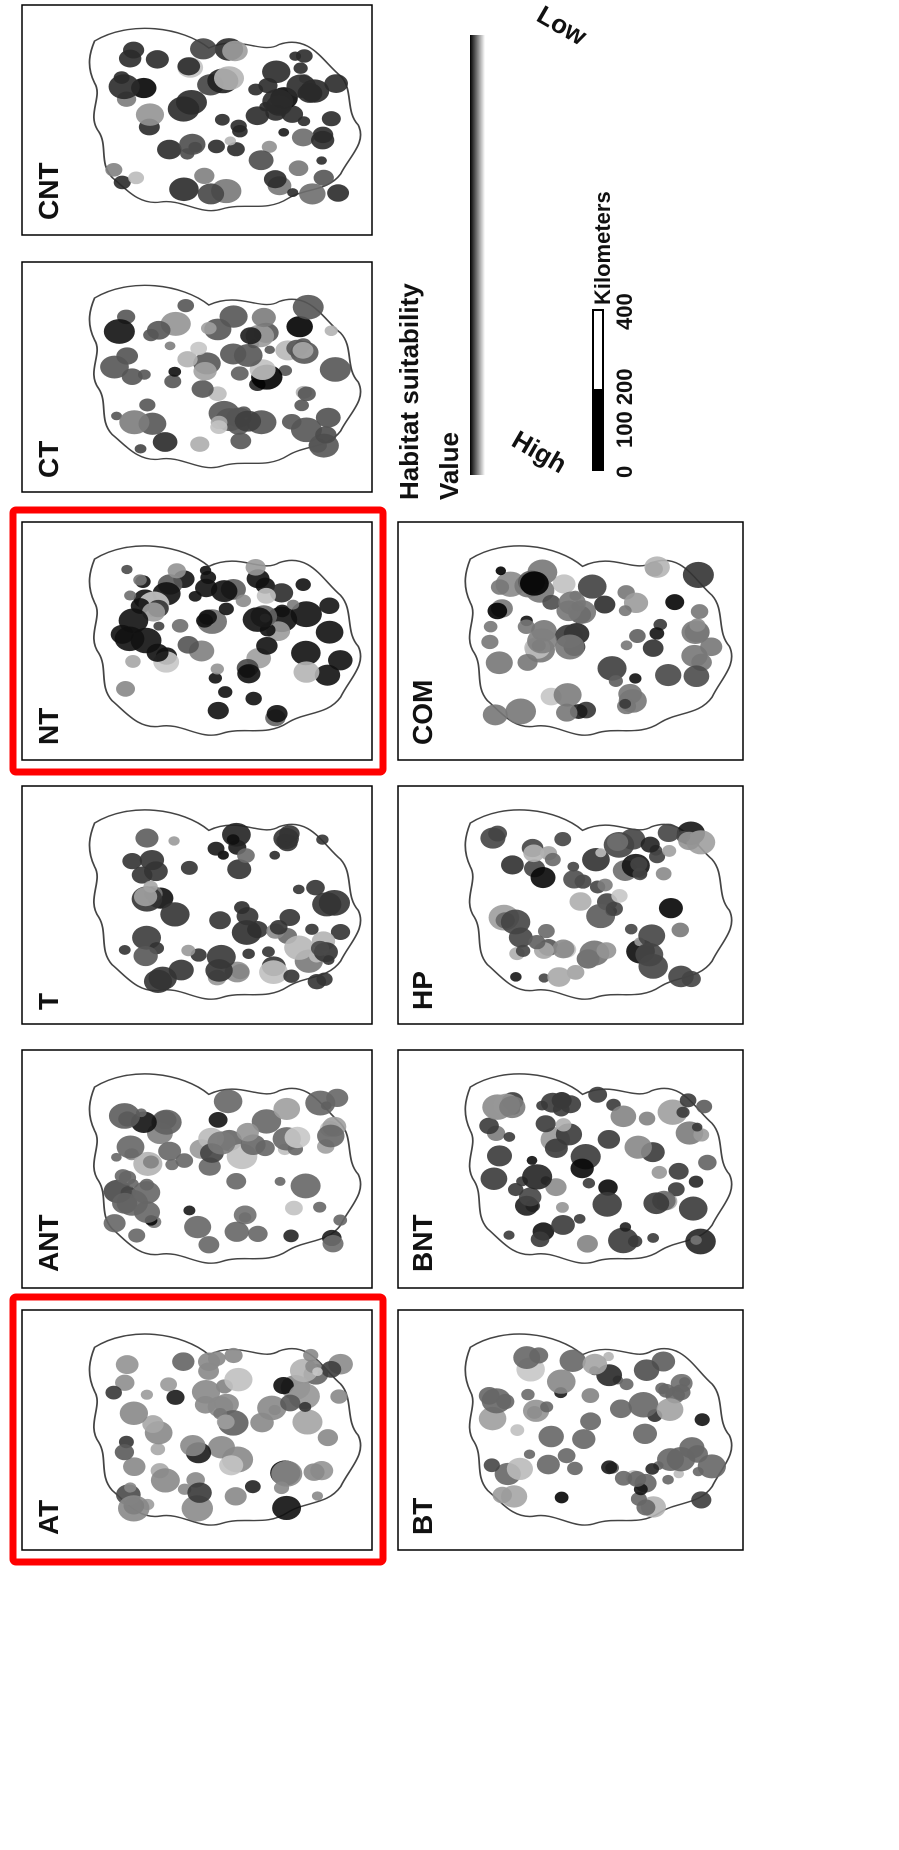 The height and width of the screenshot is (1850, 899). What do you see at coordinates (422, 712) in the screenshot?
I see `panel-label-com: COM` at bounding box center [422, 712].